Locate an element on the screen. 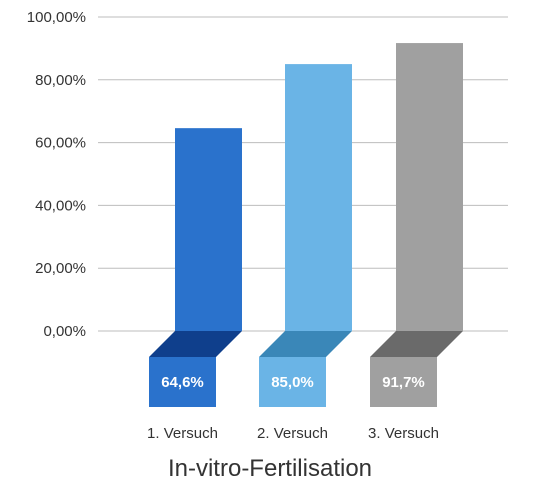 The image size is (540, 500). x-axis-categories: 1. Versuch 2. Versuch 3. Versuch is located at coordinates (293, 433).